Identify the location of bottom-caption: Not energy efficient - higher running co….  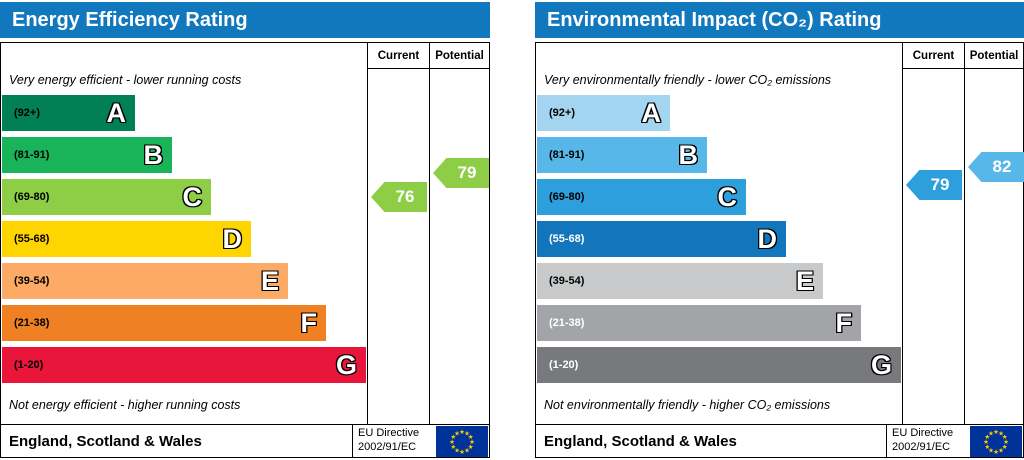
(125, 405).